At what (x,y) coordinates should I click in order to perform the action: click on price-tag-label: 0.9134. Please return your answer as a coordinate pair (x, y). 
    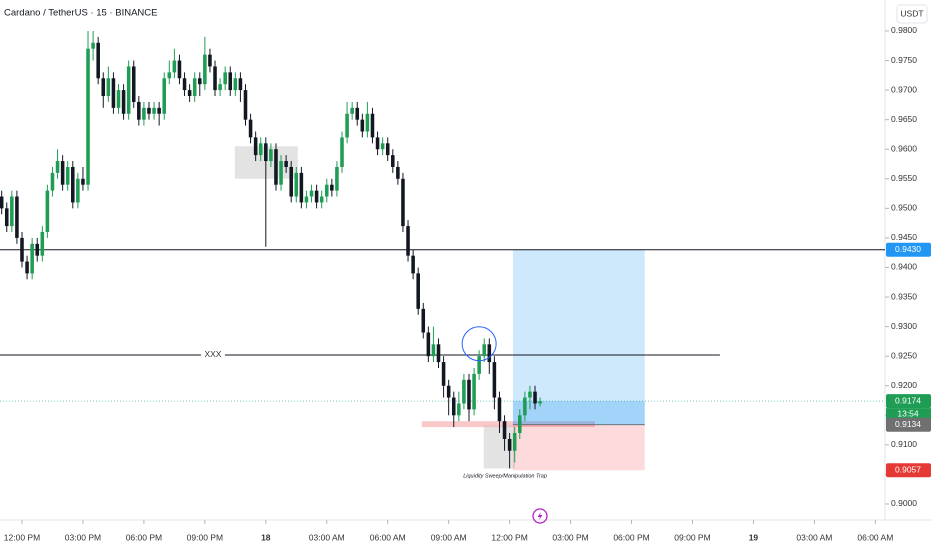
    Looking at the image, I should click on (908, 424).